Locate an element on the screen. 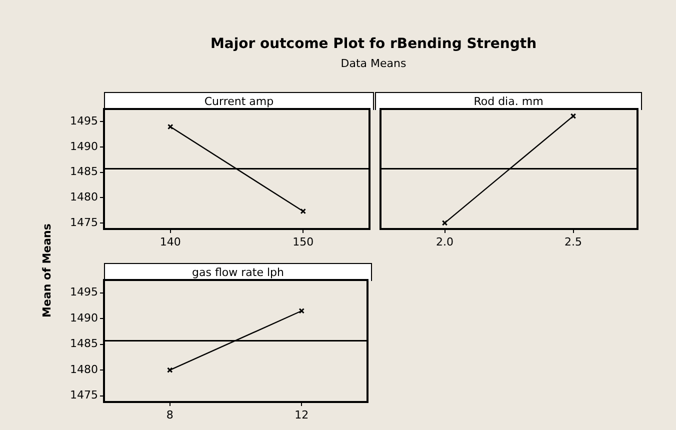 The height and width of the screenshot is (430, 676). text: Data Means is located at coordinates (374, 63).